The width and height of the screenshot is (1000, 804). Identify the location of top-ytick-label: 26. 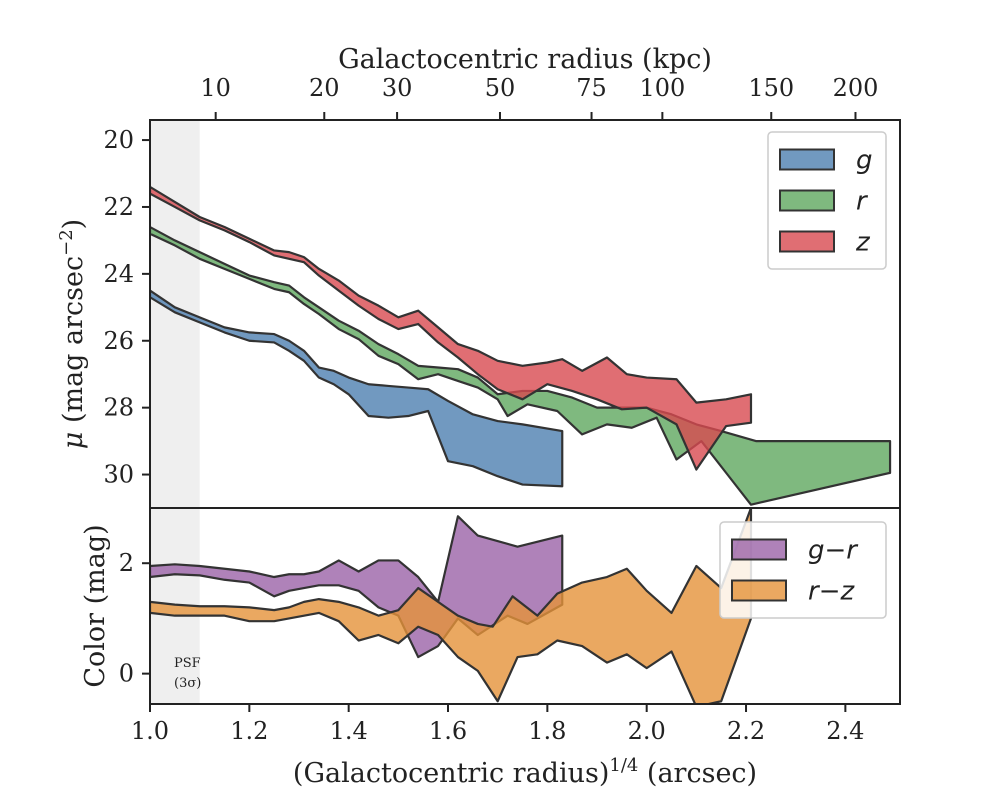
(118, 341).